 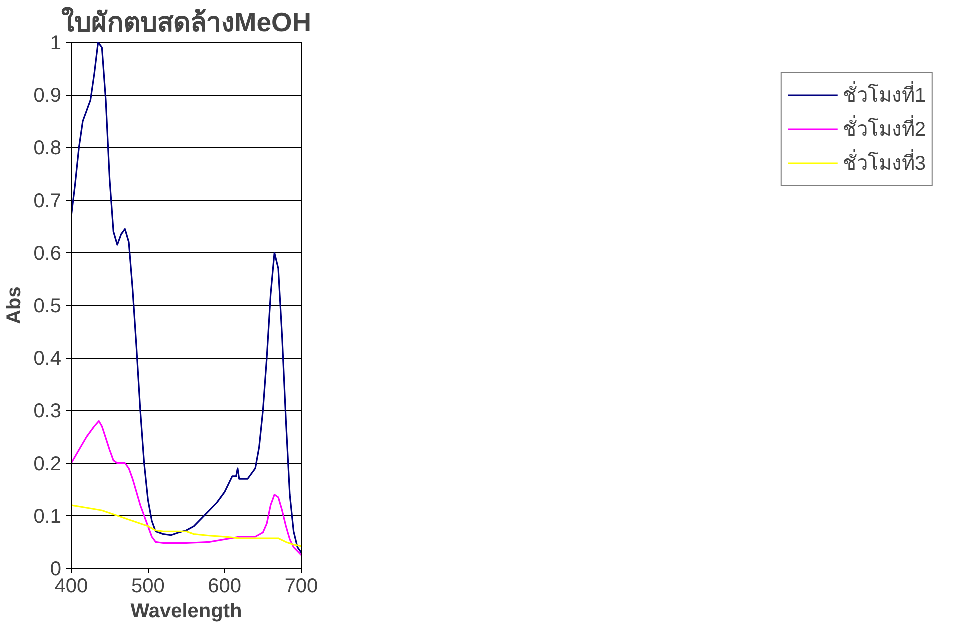 I want to click on legend-label: ชั่วโมงที่3, so click(x=884, y=162).